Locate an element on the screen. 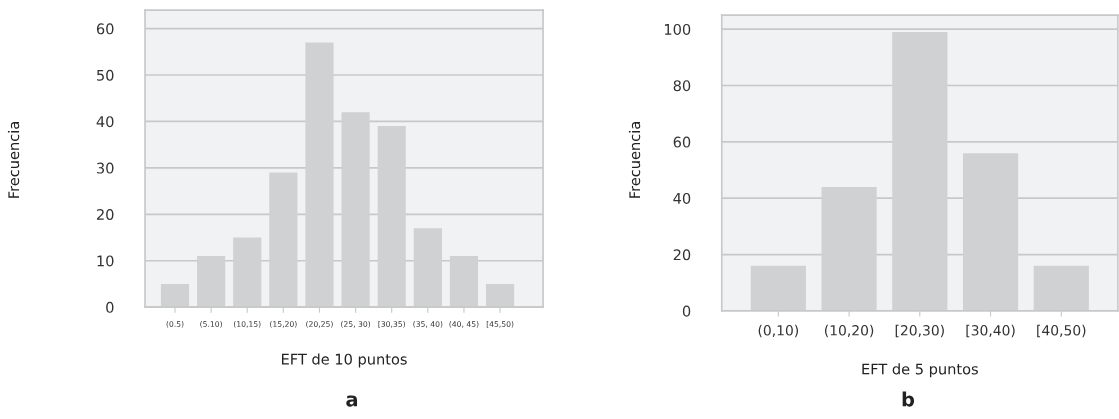  x-tick-label: (0,10) is located at coordinates (778, 331).